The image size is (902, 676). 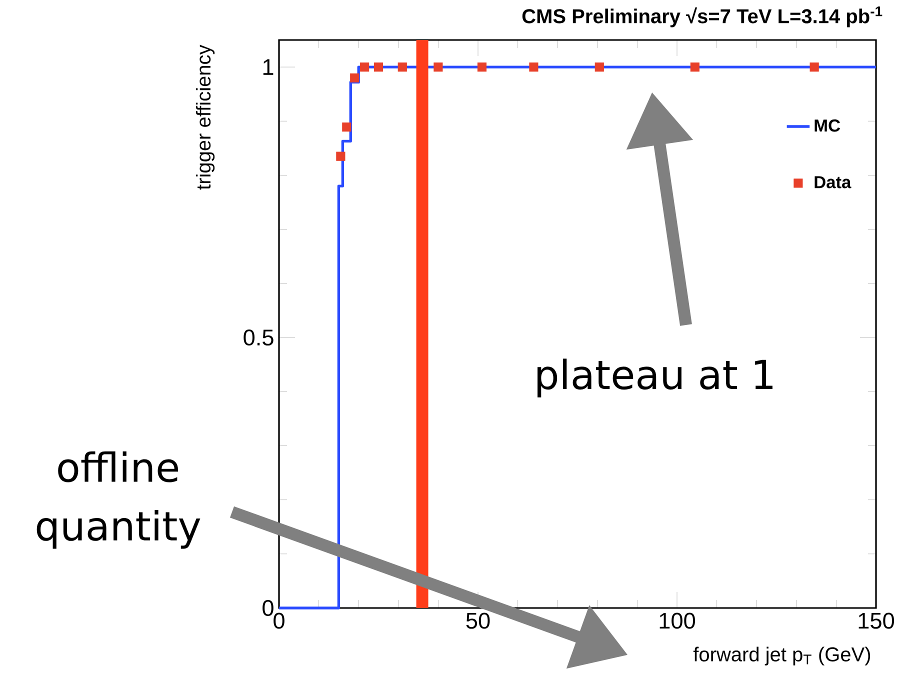 What do you see at coordinates (205, 117) in the screenshot?
I see `y-axis-title: trigger efficiency` at bounding box center [205, 117].